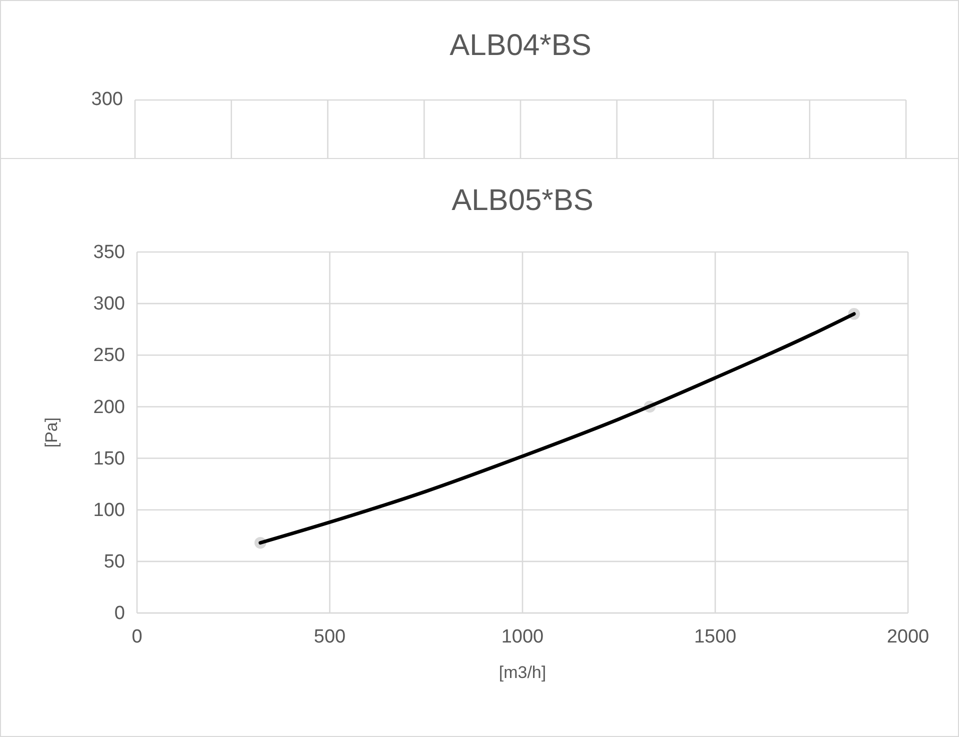 The image size is (959, 737). What do you see at coordinates (109, 304) in the screenshot?
I see `y-tick-label: 300` at bounding box center [109, 304].